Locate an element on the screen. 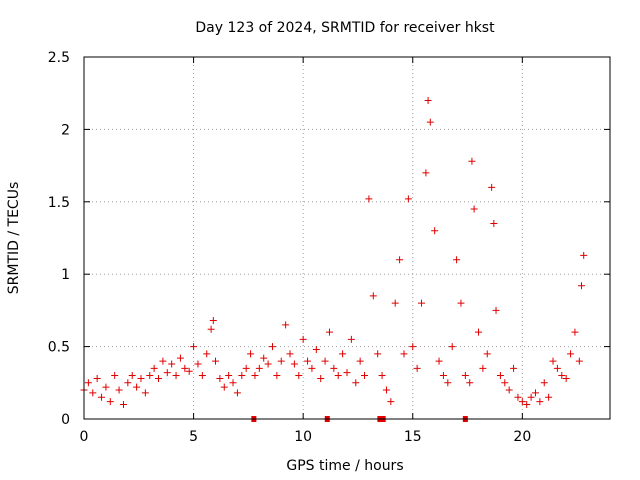 The image size is (640, 480). y-tick-label: 2.5 is located at coordinates (59, 58).